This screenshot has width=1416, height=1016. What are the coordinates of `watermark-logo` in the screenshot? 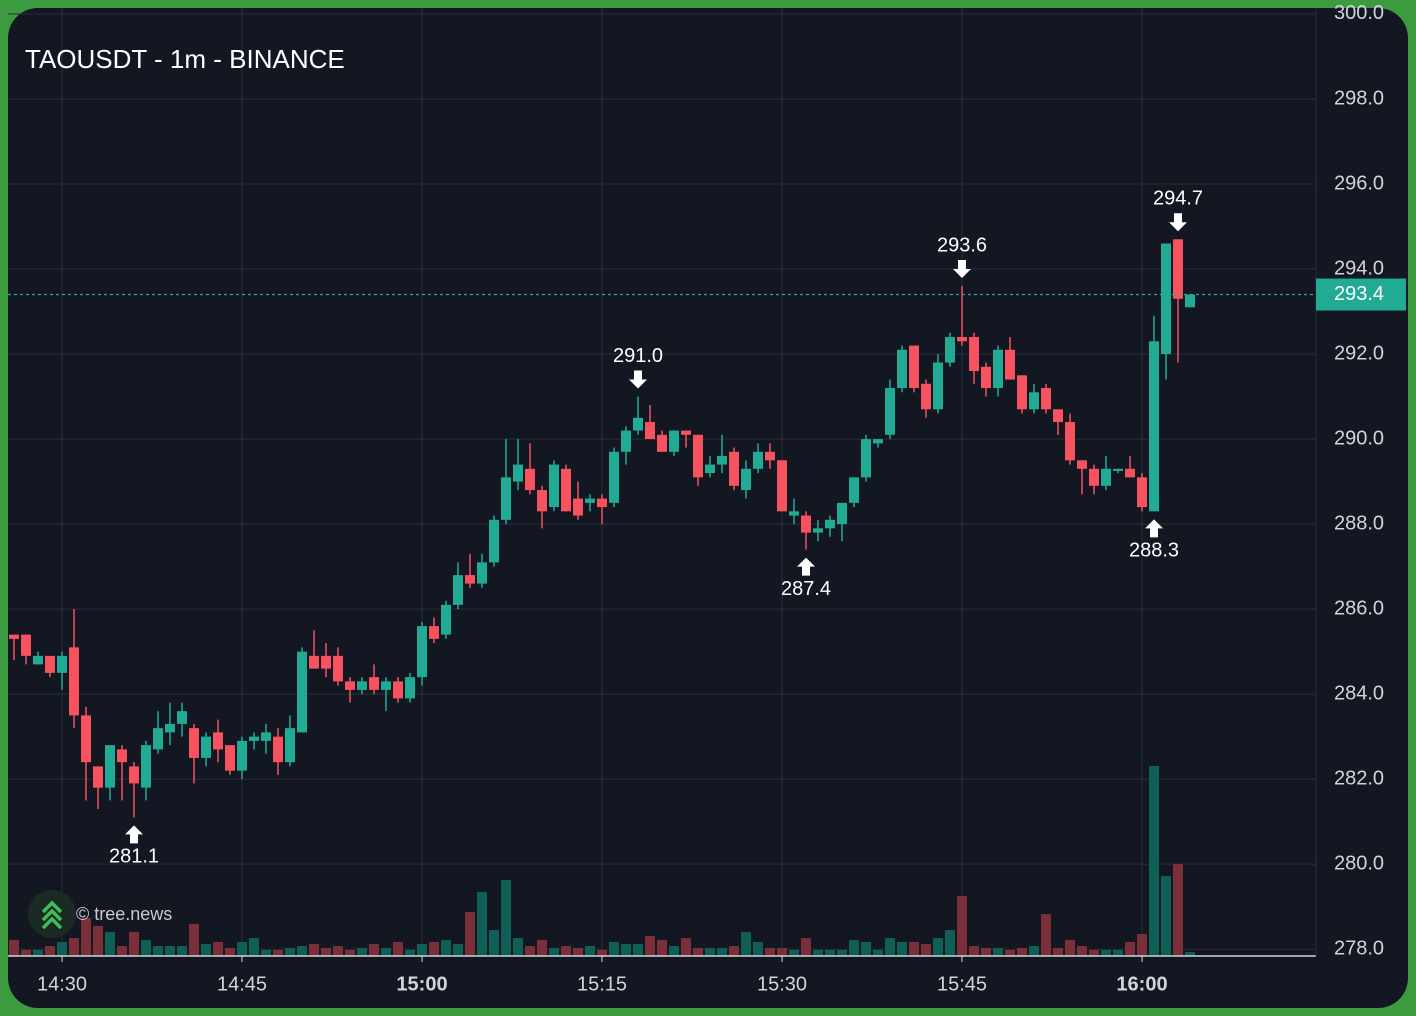 It's located at (52, 914).